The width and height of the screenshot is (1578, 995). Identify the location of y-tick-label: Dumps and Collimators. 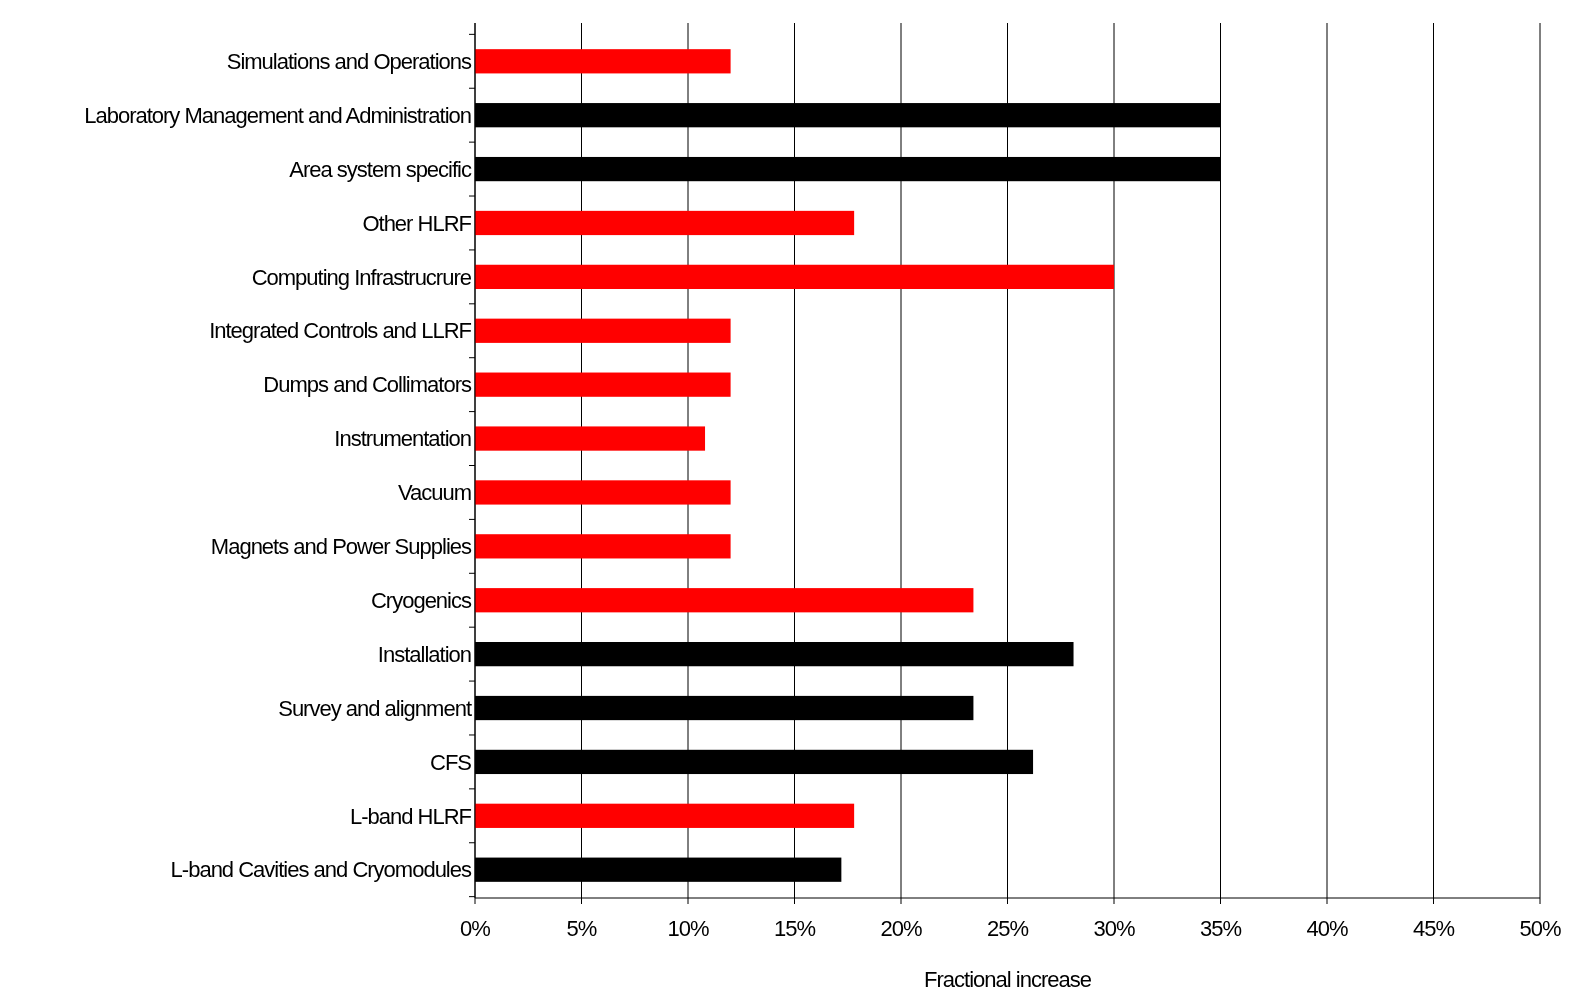
(367, 385).